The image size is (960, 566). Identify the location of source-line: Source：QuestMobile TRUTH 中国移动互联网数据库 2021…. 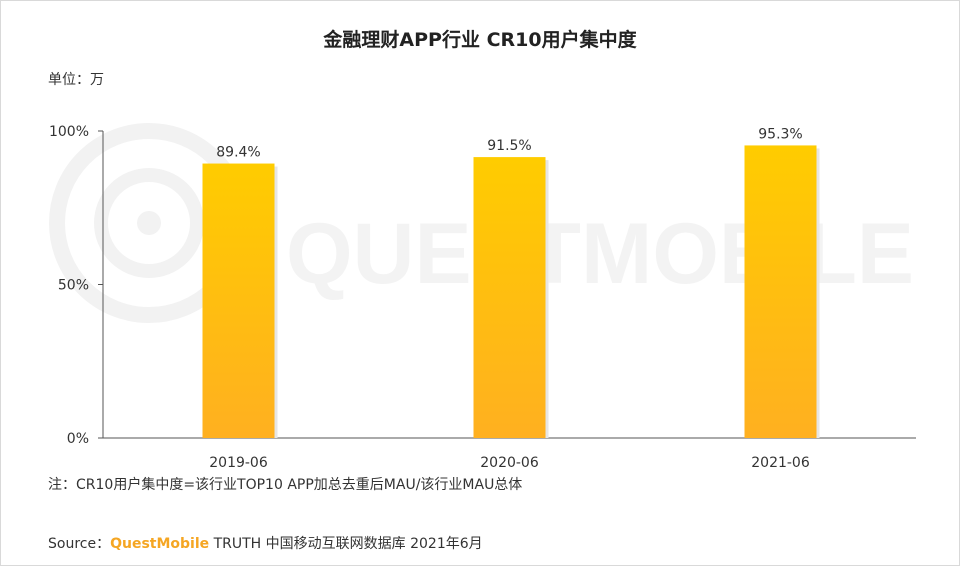
(265, 543).